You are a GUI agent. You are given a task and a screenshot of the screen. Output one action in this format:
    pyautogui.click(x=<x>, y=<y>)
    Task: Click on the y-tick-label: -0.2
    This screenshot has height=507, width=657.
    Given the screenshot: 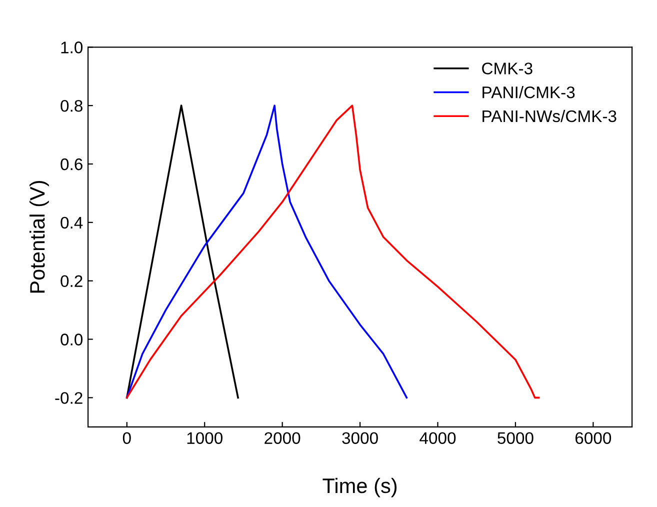 What is the action you would take?
    pyautogui.click(x=68, y=398)
    